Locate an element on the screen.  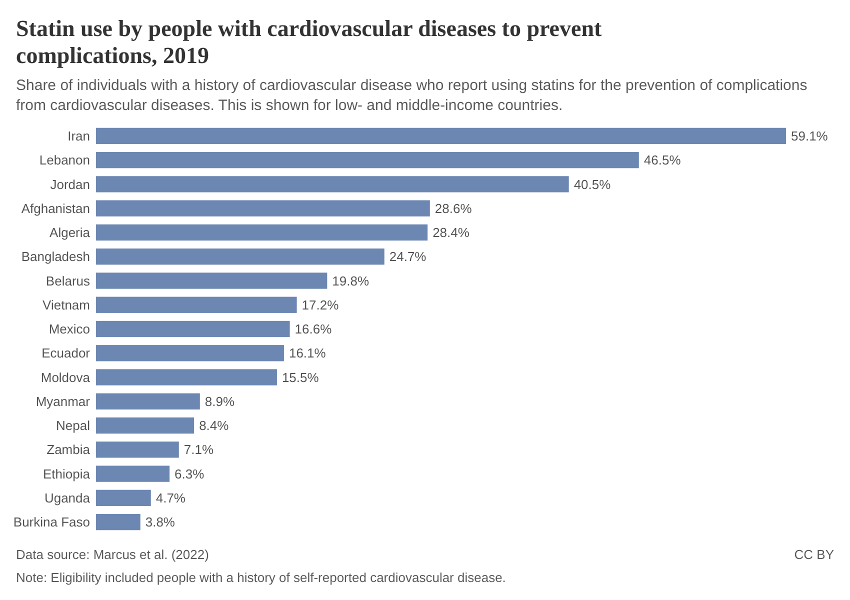
y-tick-label: Mexico is located at coordinates (69, 329).